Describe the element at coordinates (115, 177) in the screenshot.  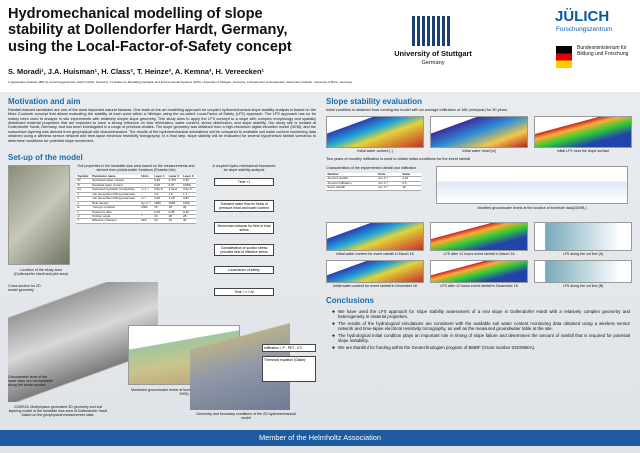
I see `table-header: Parameter name` at that location.